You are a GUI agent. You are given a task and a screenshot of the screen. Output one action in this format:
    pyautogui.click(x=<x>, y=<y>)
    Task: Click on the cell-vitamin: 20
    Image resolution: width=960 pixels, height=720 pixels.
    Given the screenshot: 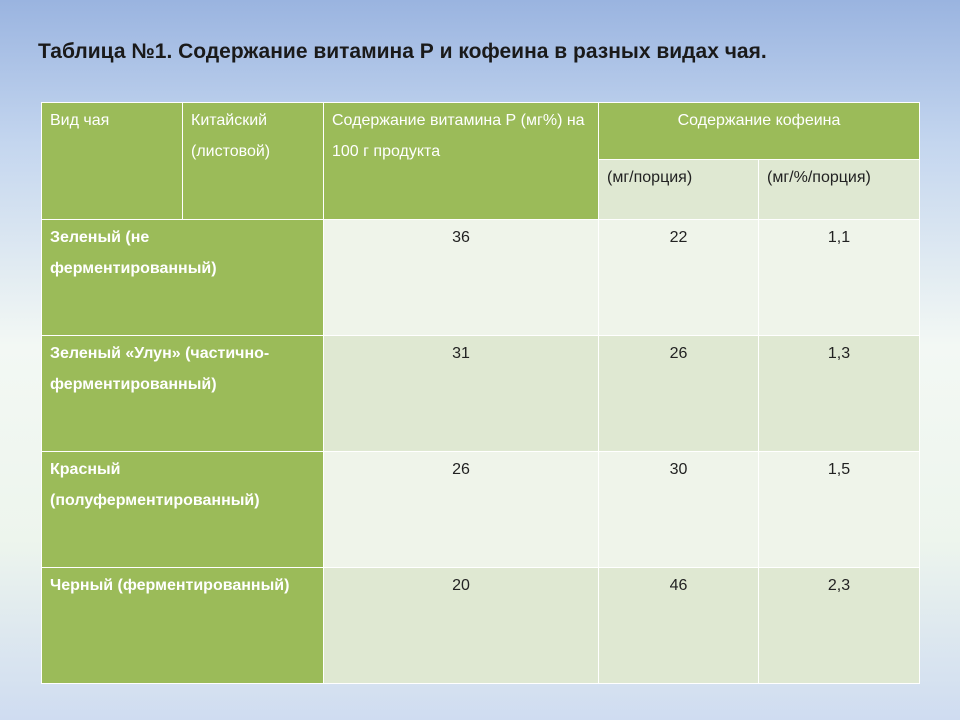 What is the action you would take?
    pyautogui.click(x=461, y=625)
    